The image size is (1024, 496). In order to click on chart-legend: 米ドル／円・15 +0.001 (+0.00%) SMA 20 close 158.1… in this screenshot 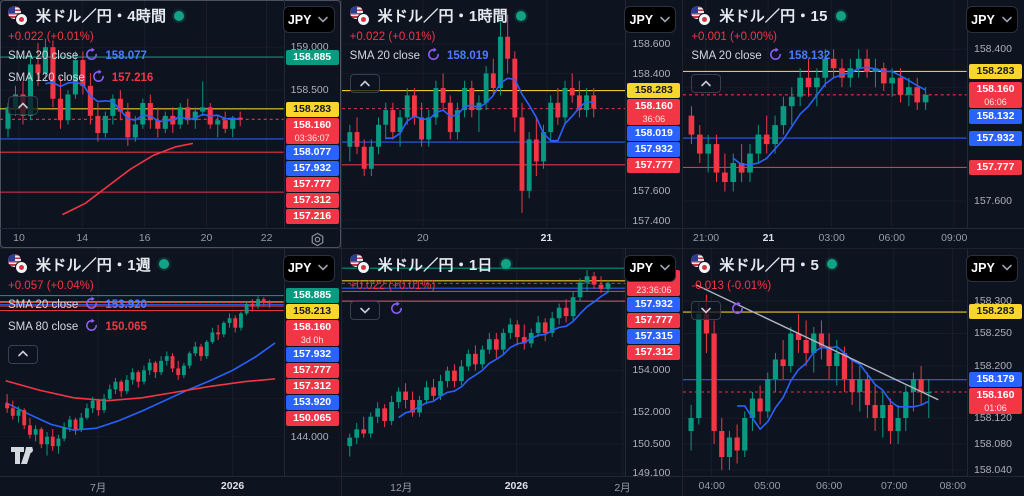, I will do `click(768, 49)`.